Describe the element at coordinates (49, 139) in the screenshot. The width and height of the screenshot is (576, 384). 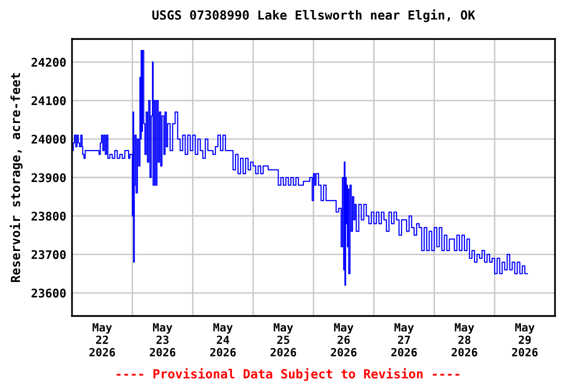
I see `y-tick-label: 24000` at that location.